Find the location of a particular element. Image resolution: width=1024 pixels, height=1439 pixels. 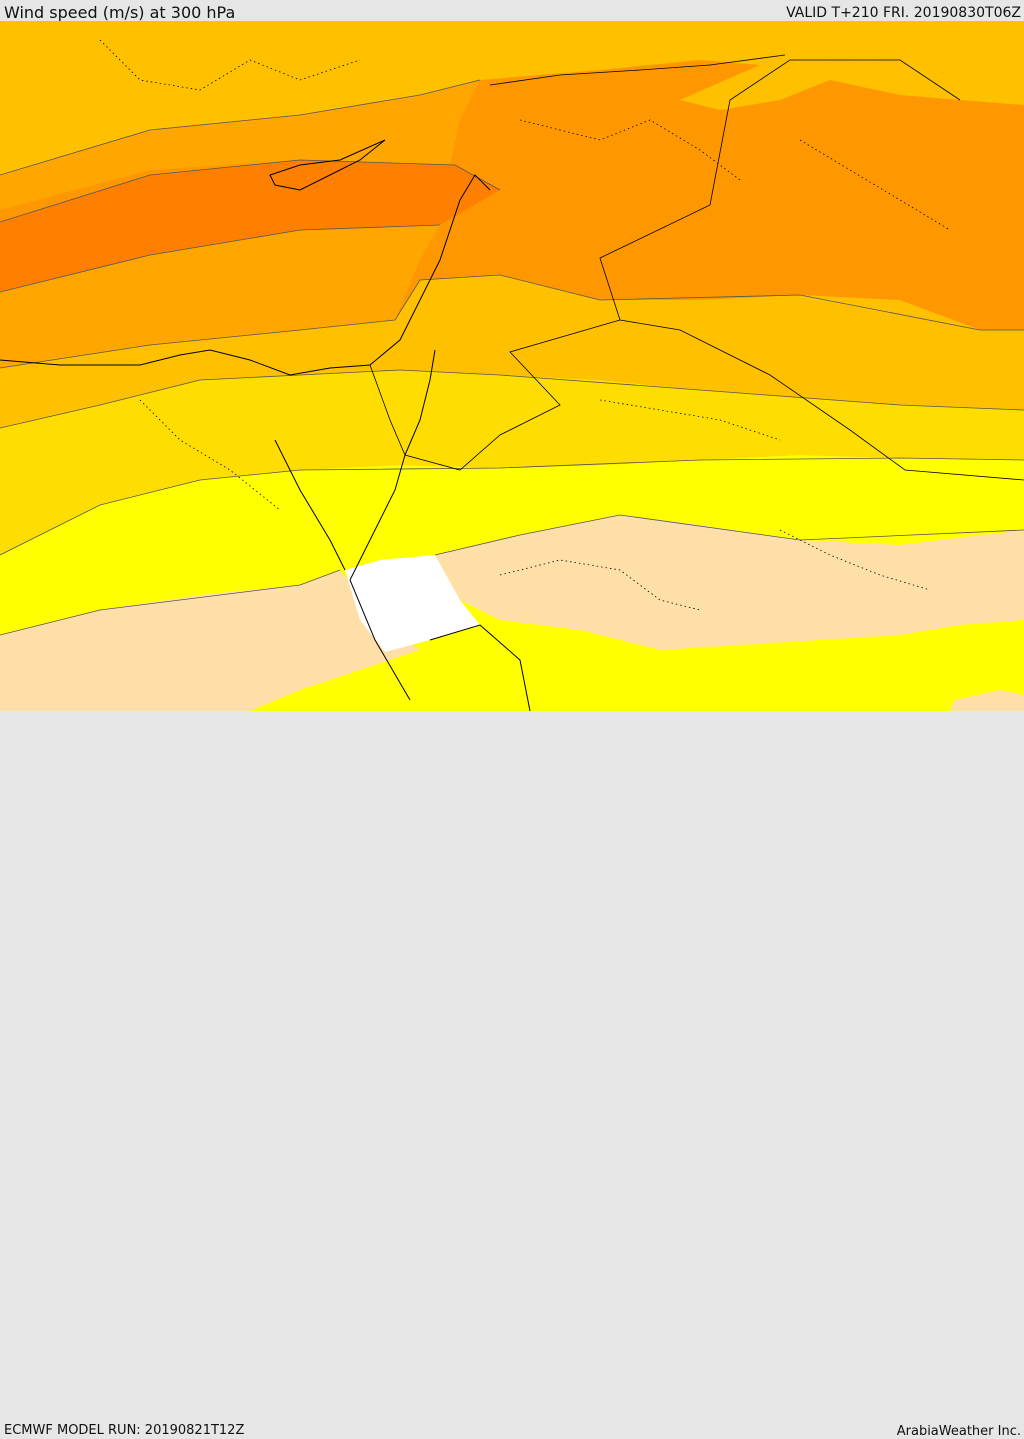

band-gold is located at coordinates (512, 462).